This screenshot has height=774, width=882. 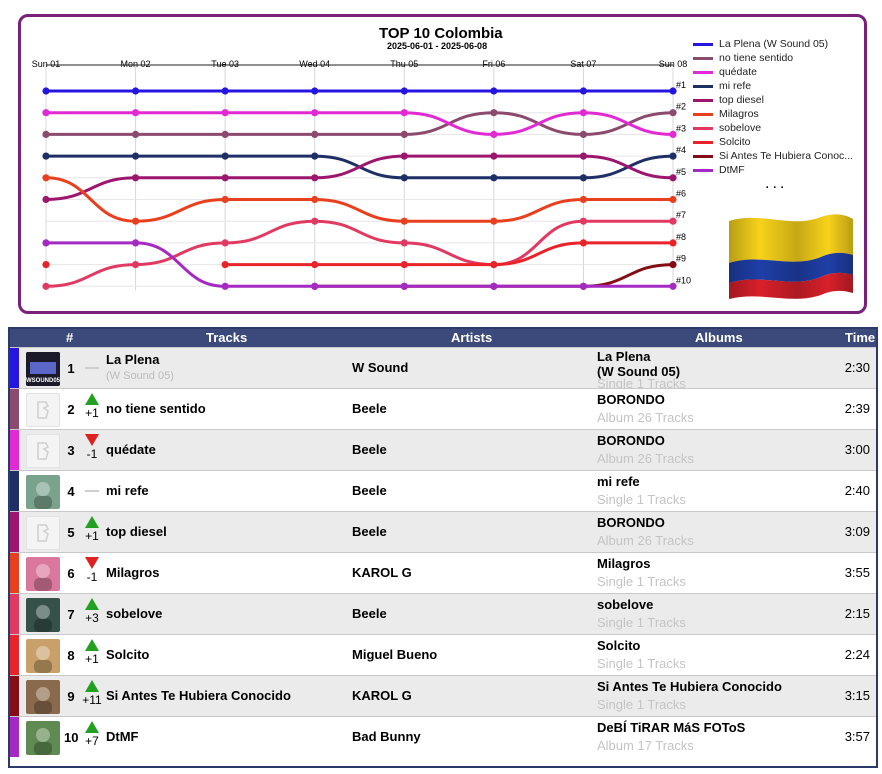 I want to click on track-title: Si Antes Te Hubiera Conocido, so click(x=198, y=695).